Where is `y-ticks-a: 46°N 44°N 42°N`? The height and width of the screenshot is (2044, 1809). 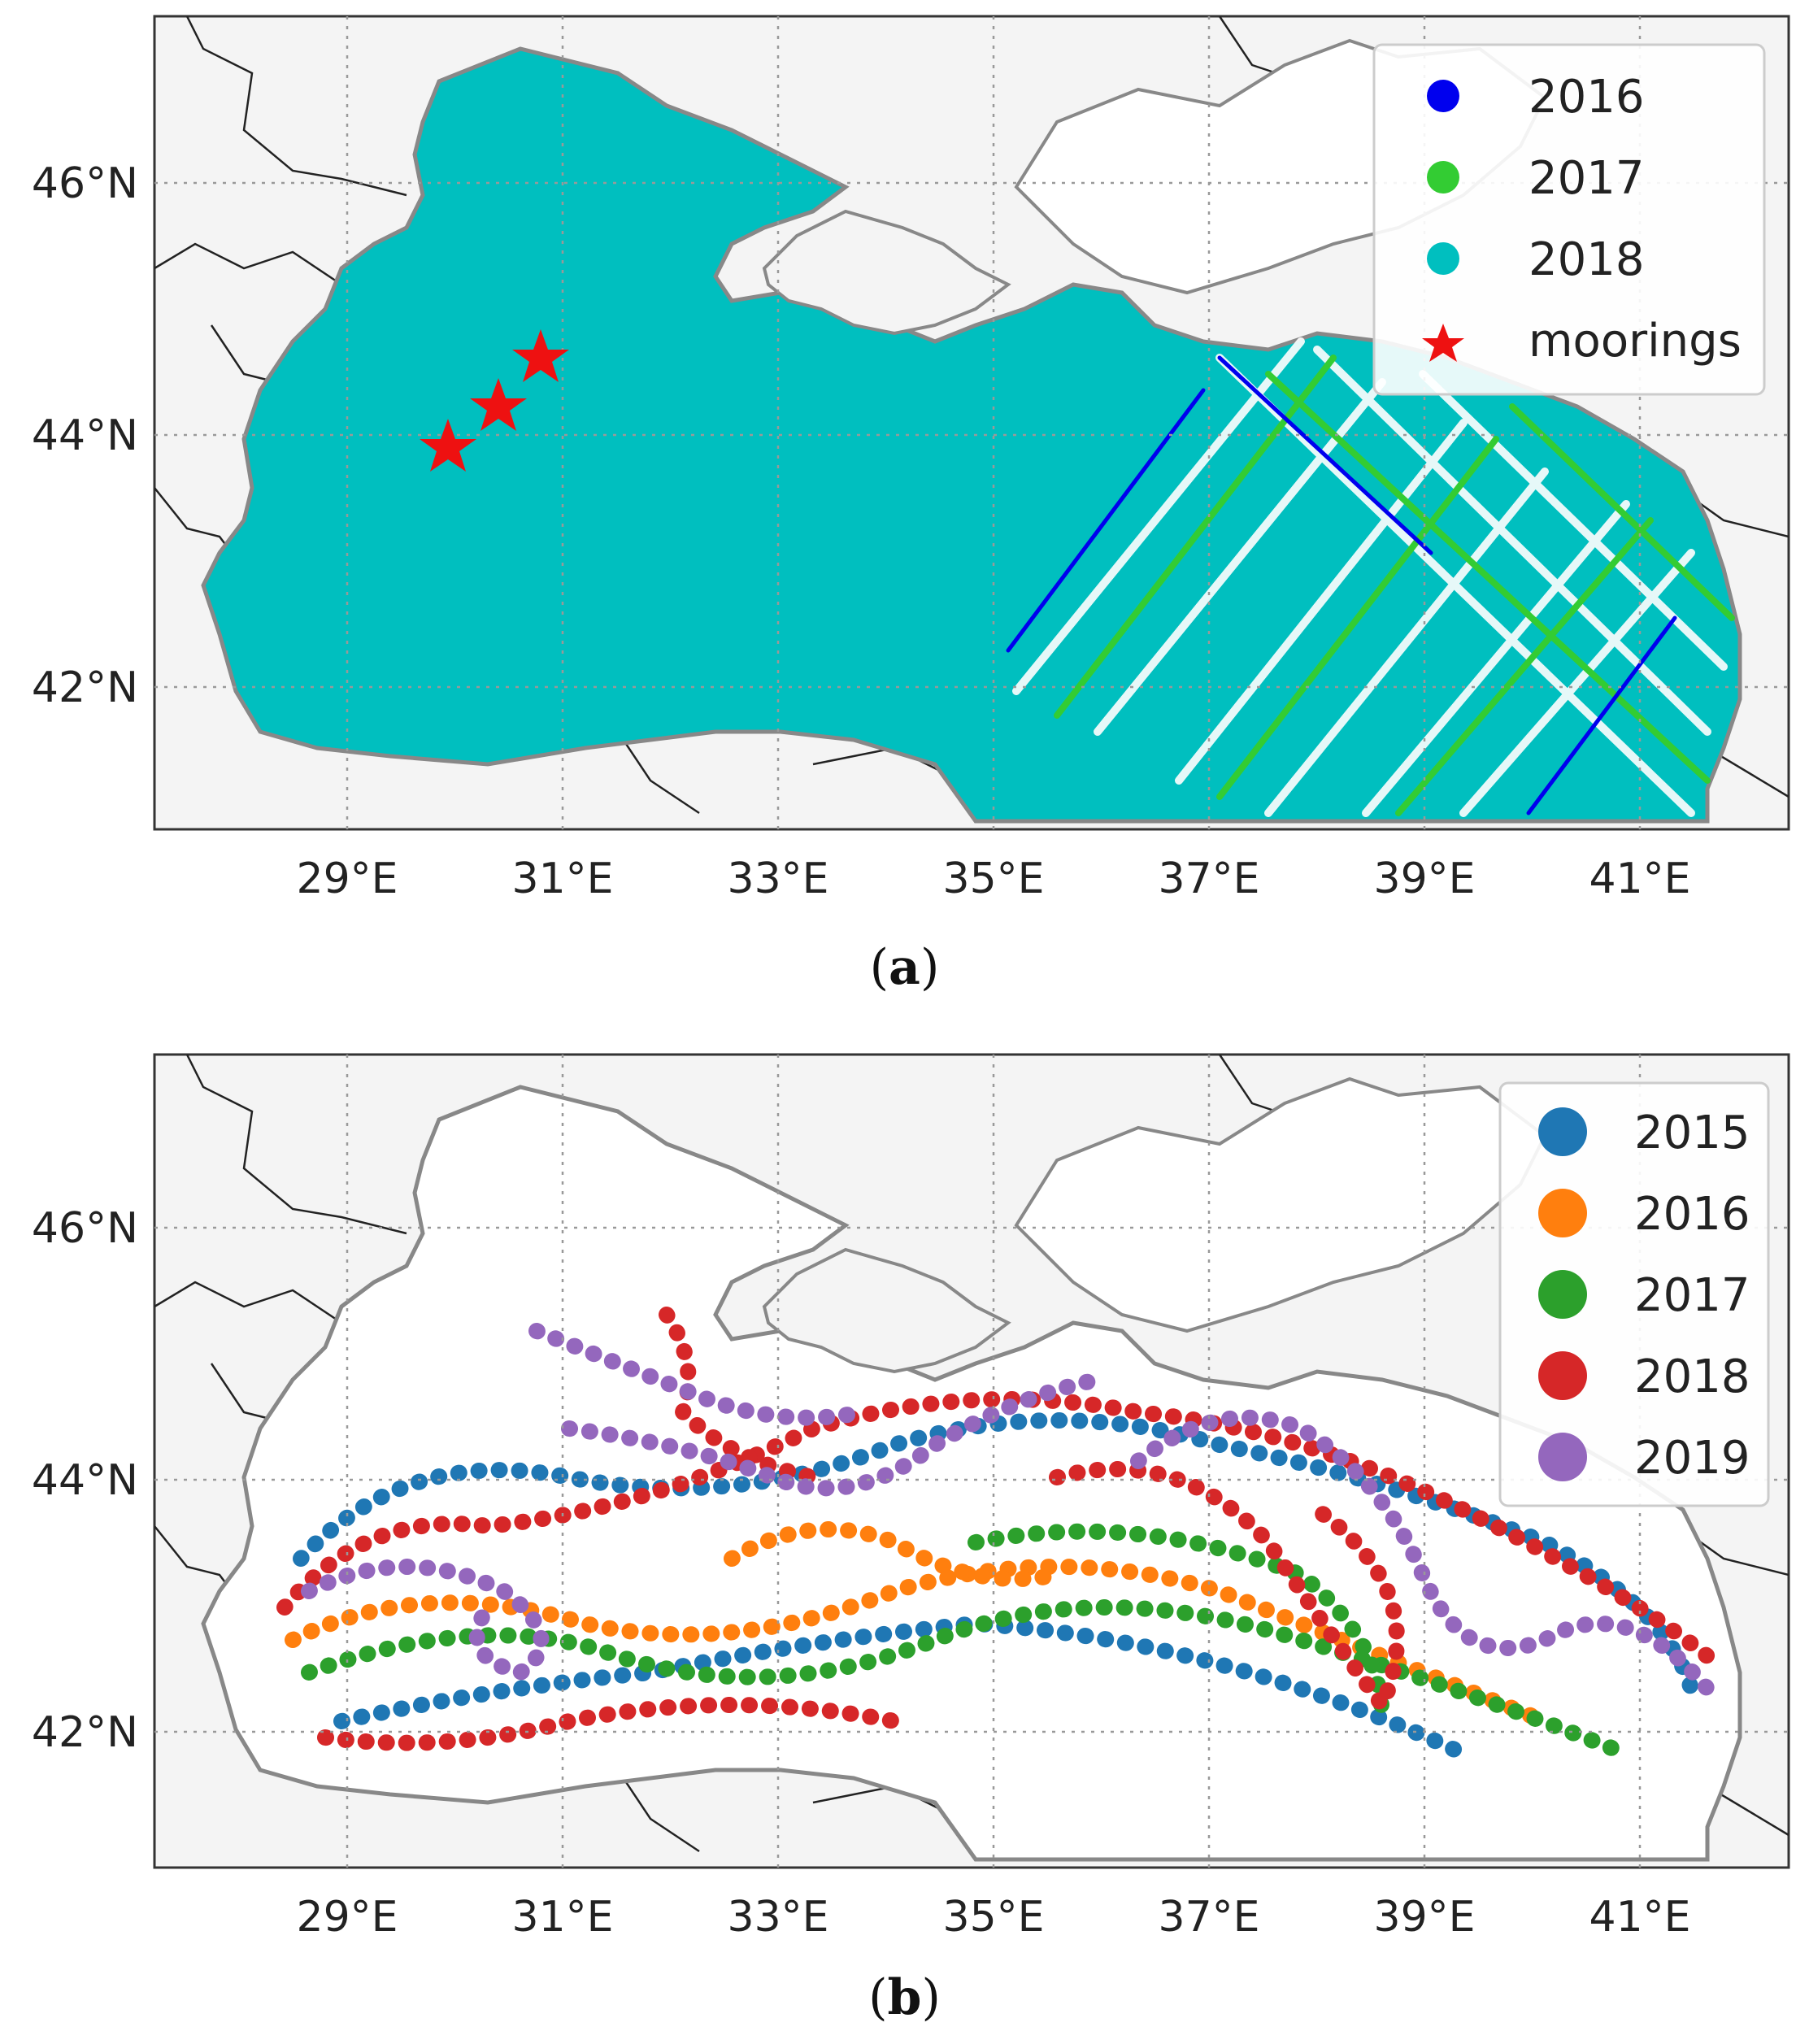 y-ticks-a: 46°N 44°N 42°N is located at coordinates (85, 435).